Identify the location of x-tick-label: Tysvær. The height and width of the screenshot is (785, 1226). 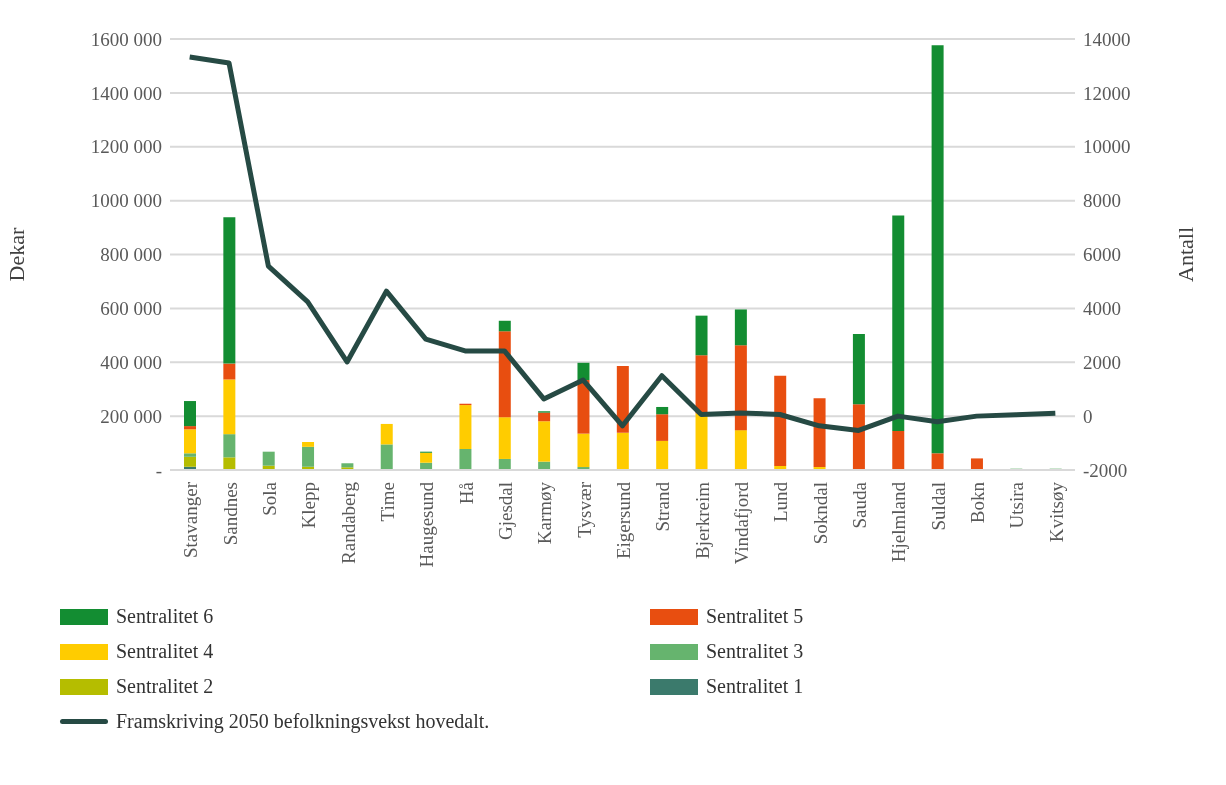
(584, 509).